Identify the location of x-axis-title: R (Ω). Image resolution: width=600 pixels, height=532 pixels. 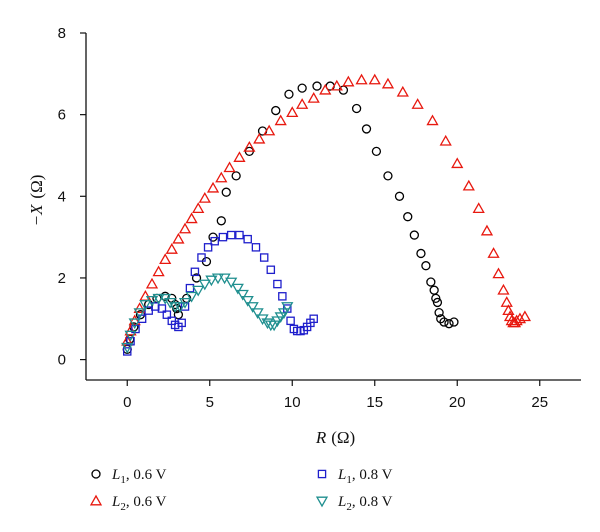
(335, 437).